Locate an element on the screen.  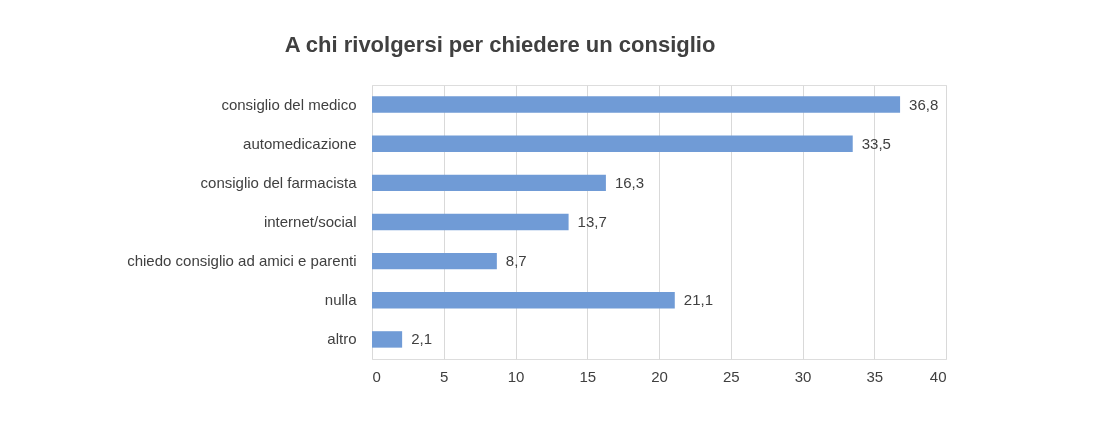
x-tick-label: 25 is located at coordinates (731, 376).